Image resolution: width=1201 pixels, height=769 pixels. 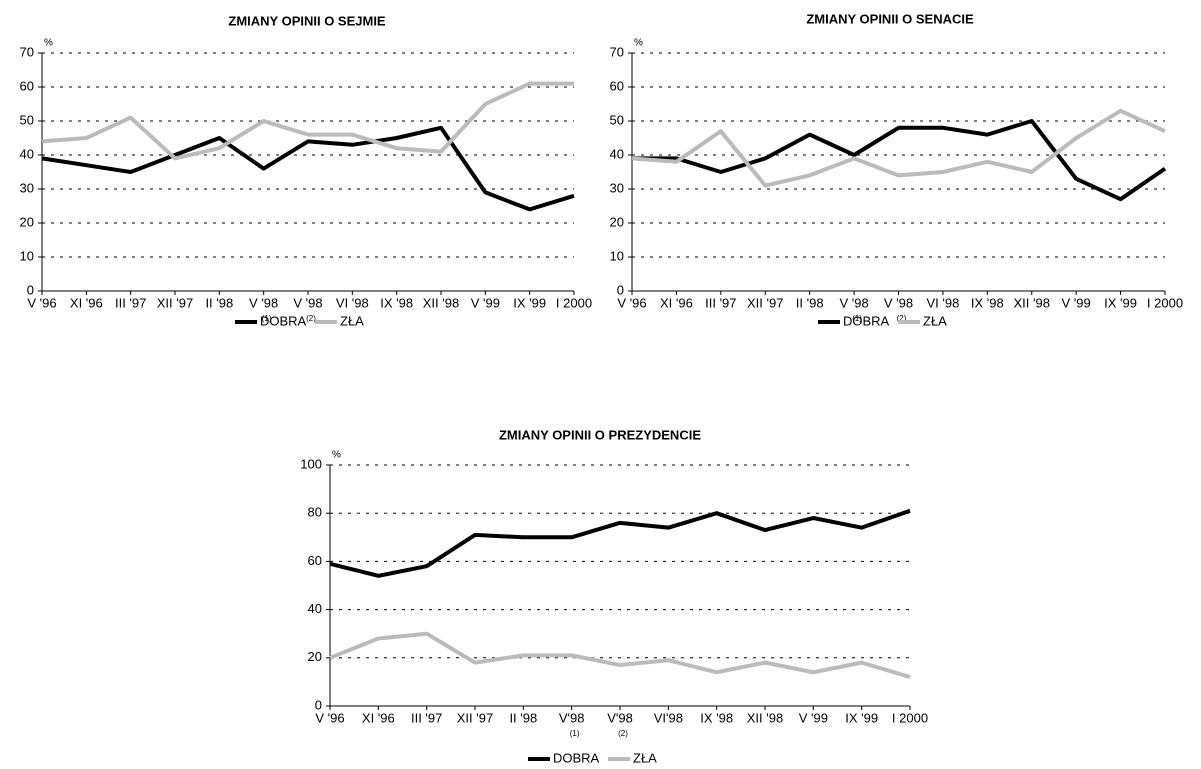 I want to click on chart-title: ZMIANY OPINII O SEJMIE, so click(x=307, y=20).